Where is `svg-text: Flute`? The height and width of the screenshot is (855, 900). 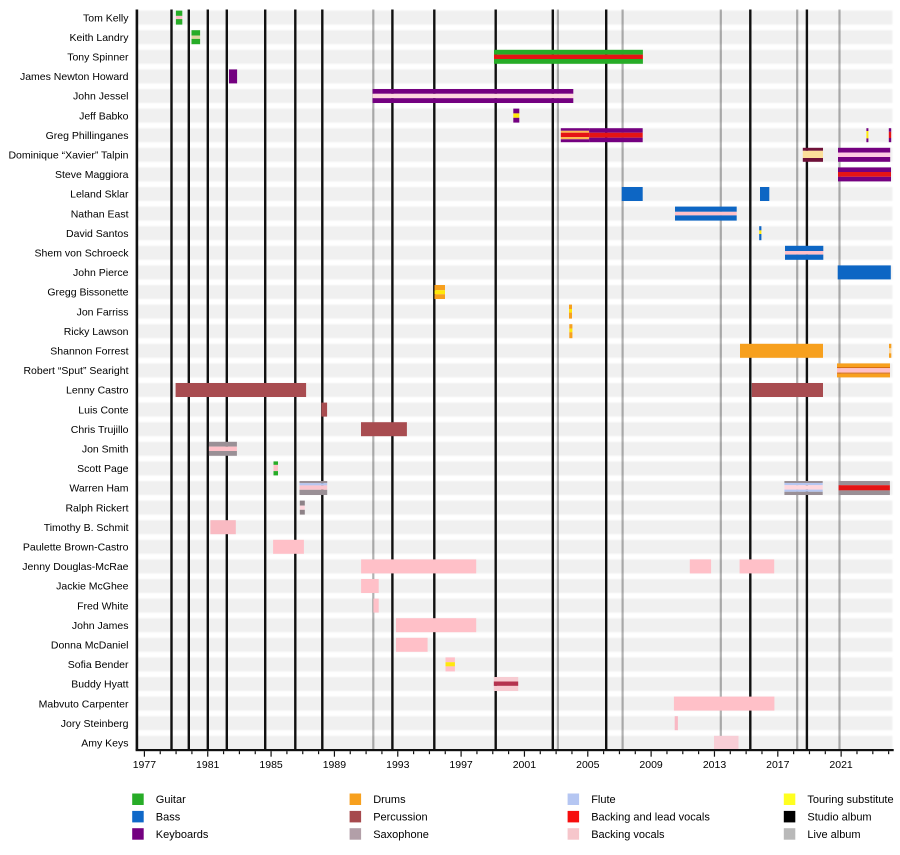
svg-text: Flute is located at coordinates (603, 800).